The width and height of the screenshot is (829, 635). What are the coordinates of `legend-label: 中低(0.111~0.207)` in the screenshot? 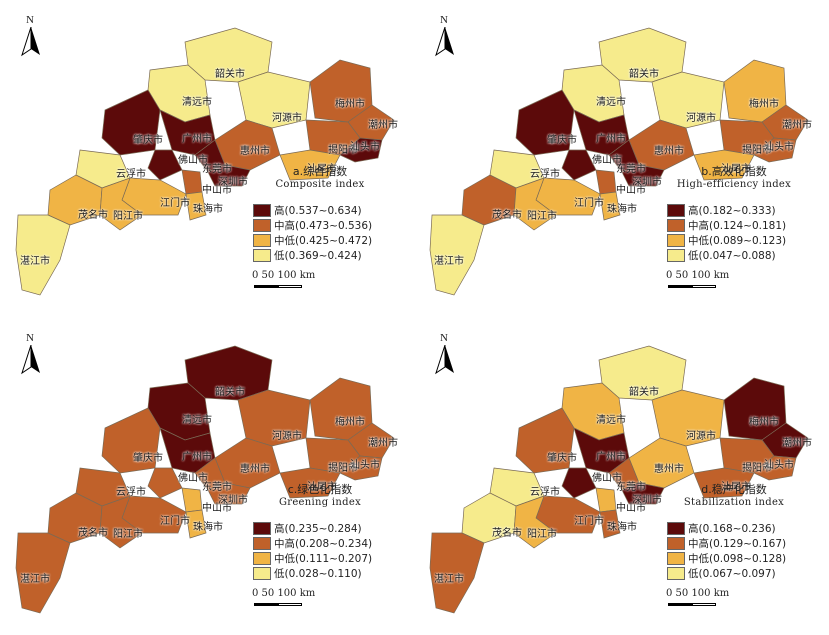 It's located at (323, 559).